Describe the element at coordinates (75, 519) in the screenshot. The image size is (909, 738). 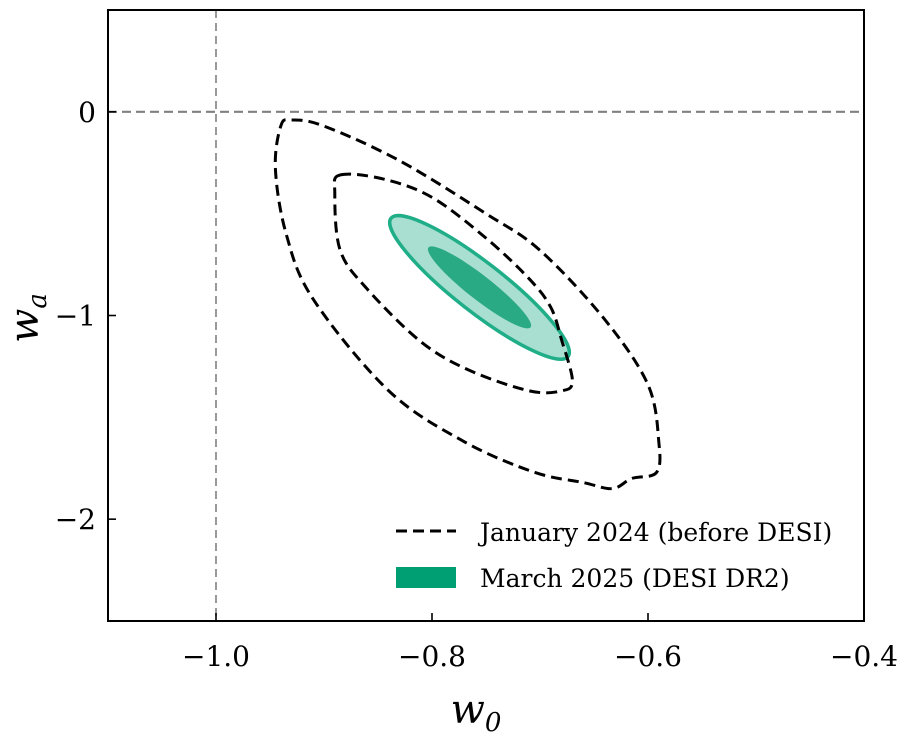
I see `y-tick-label: −2` at that location.